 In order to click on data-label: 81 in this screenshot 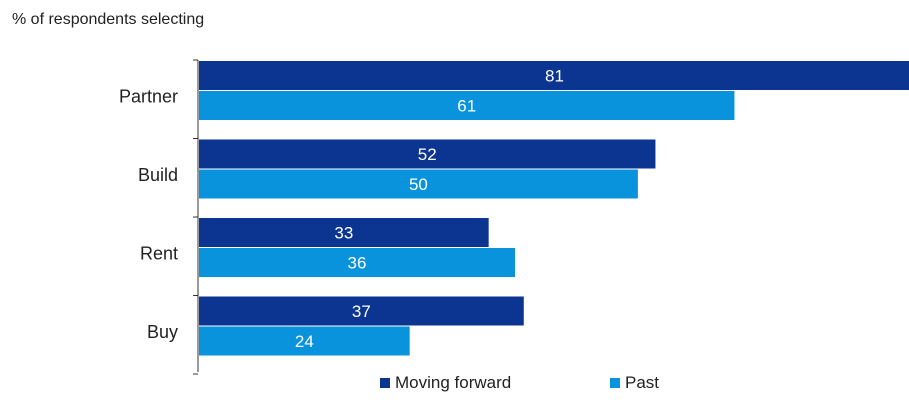, I will do `click(554, 76)`.